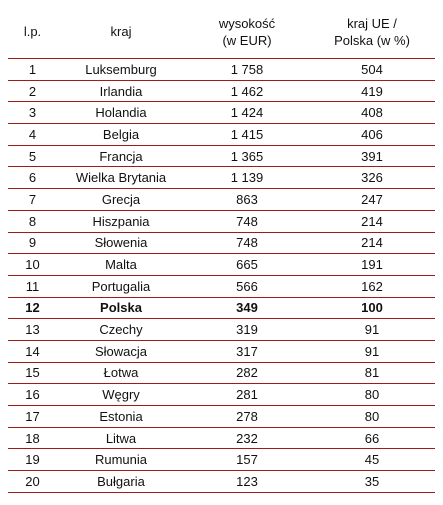 This screenshot has height=505, width=443. I want to click on cell-country: Francja, so click(121, 156).